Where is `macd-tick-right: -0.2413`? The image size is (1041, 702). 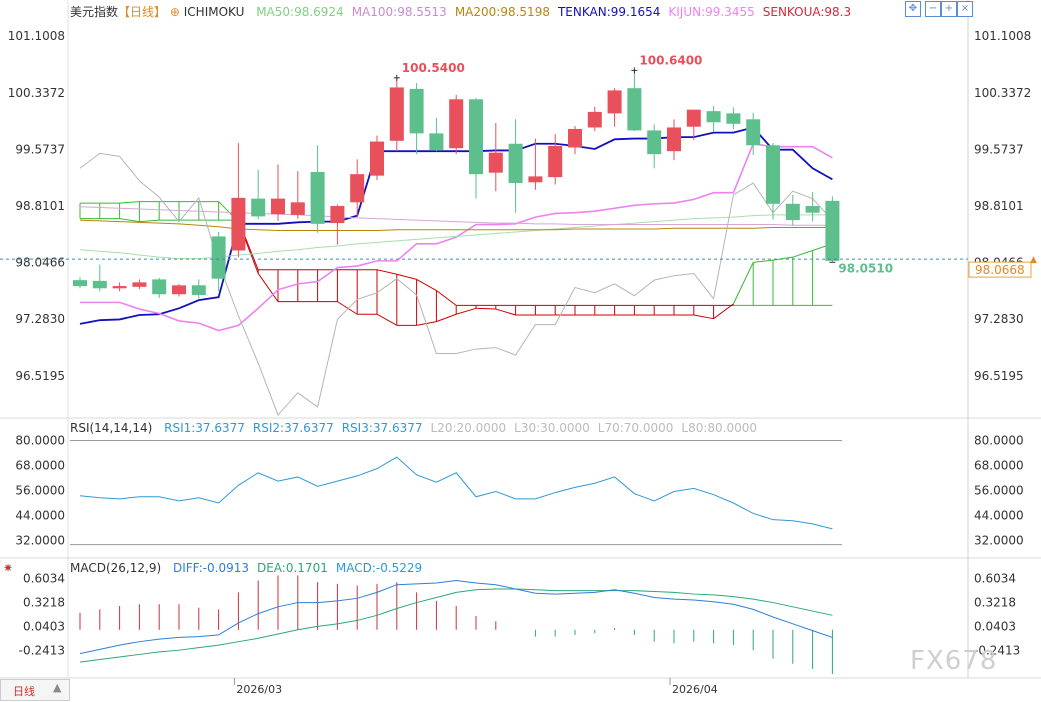
macd-tick-right: -0.2413 is located at coordinates (997, 650).